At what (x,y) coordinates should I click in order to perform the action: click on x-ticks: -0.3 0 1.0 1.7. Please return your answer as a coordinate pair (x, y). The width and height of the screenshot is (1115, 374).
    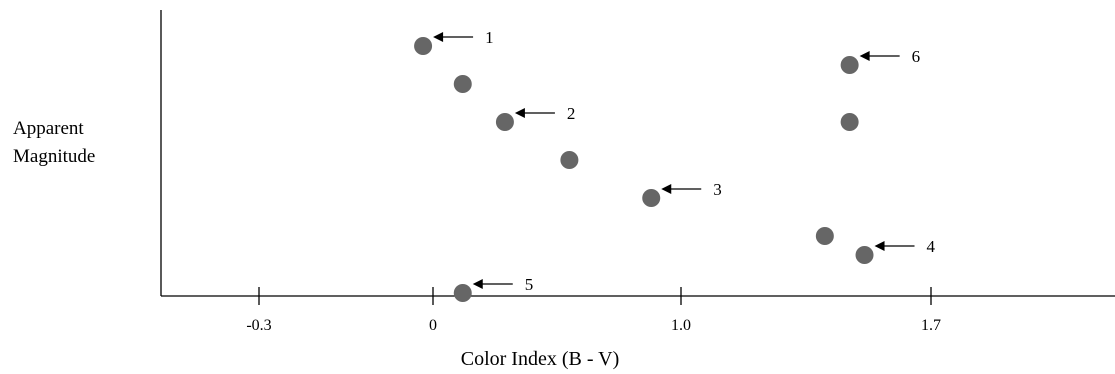
    Looking at the image, I should click on (593, 310).